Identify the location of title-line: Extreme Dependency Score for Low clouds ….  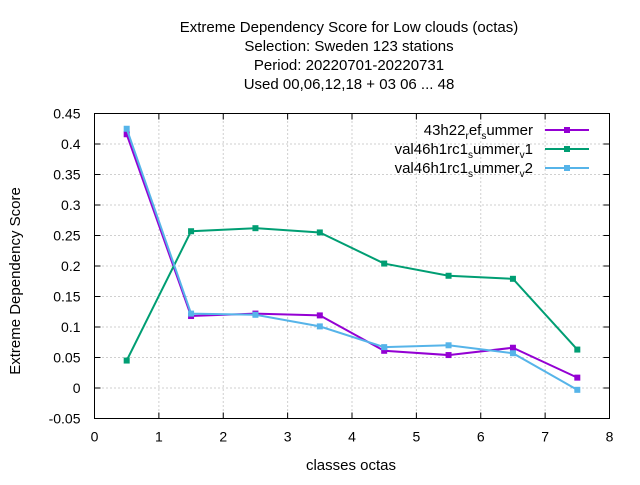
(349, 27).